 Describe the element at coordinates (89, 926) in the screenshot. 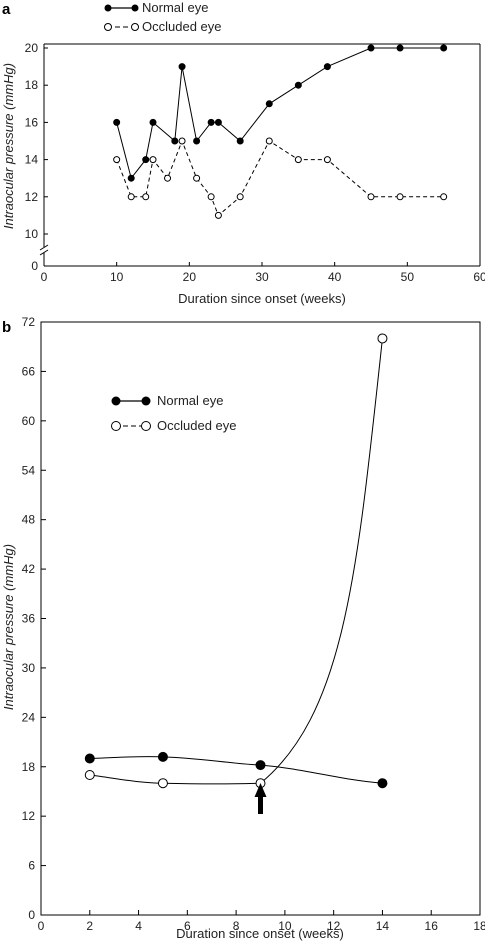

I see `panel-b-x-tick-label: 2` at that location.